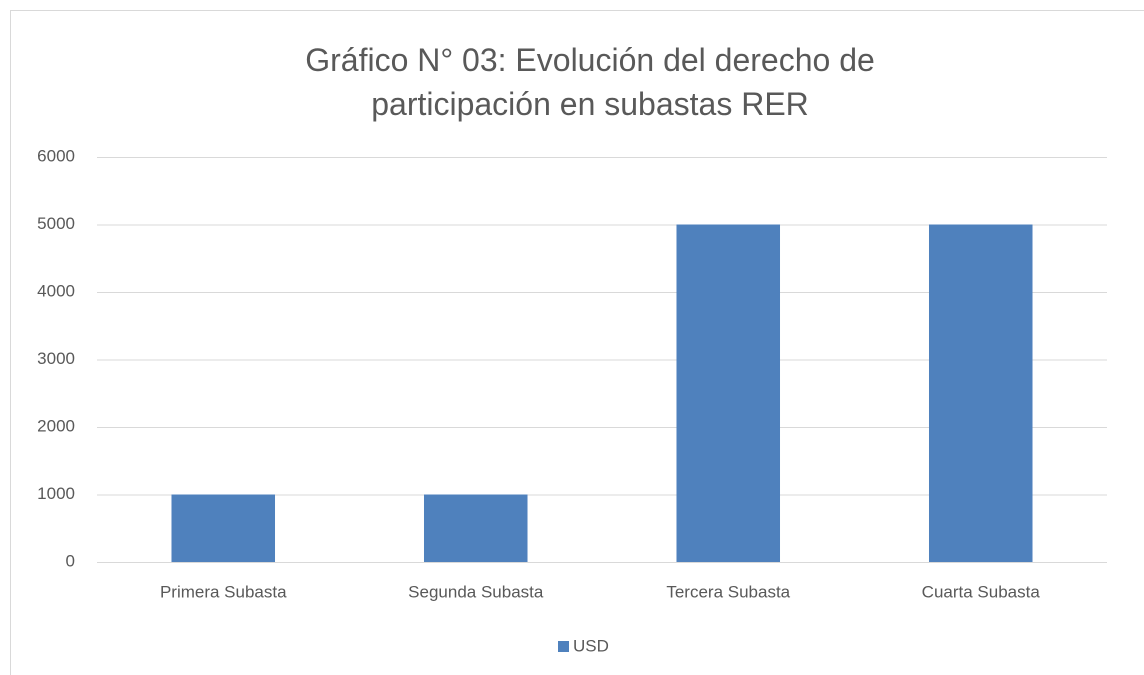  Describe the element at coordinates (728, 591) in the screenshot. I see `x-tick-label: Tercera Subasta` at that location.